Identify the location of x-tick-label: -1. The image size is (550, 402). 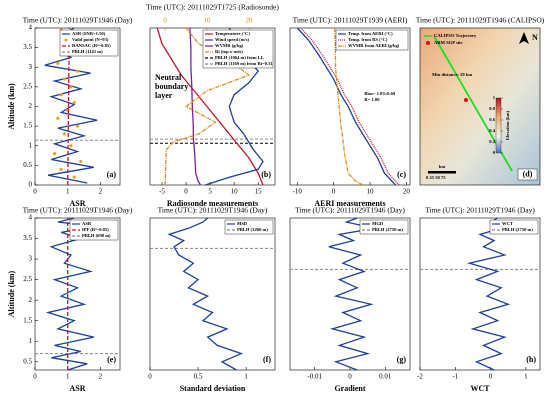
(455, 377).